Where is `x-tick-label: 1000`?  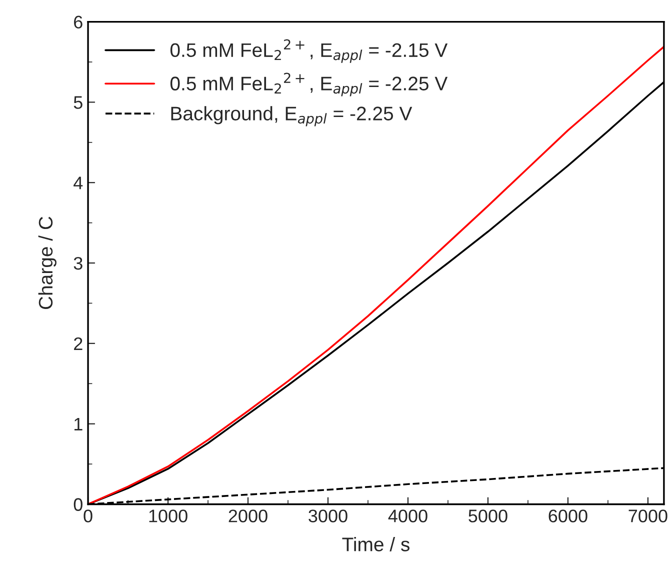 x-tick-label: 1000 is located at coordinates (168, 516).